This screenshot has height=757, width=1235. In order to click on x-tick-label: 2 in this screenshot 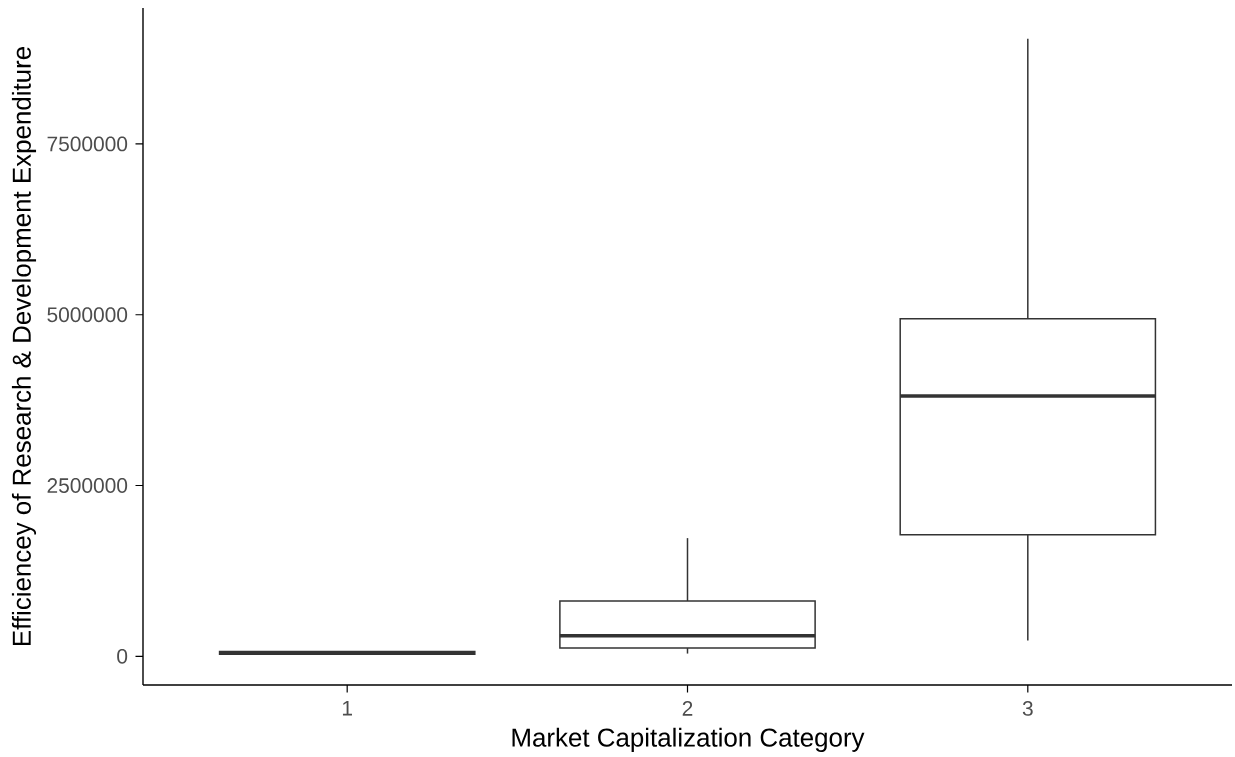, I will do `click(687, 708)`.